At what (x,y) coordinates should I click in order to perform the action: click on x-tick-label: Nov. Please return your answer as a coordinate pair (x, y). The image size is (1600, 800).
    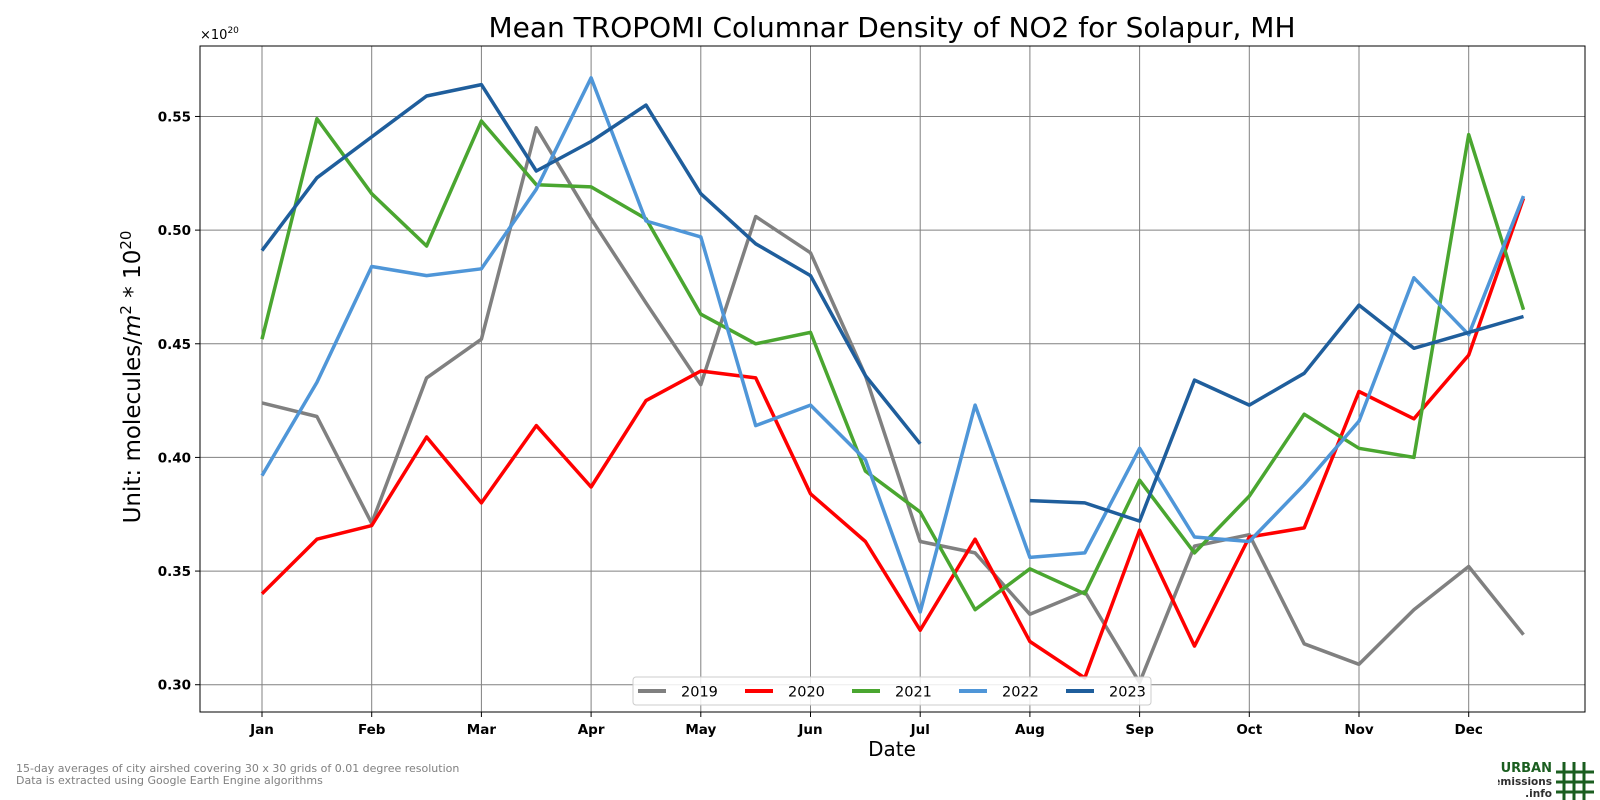
    Looking at the image, I should click on (1359, 730).